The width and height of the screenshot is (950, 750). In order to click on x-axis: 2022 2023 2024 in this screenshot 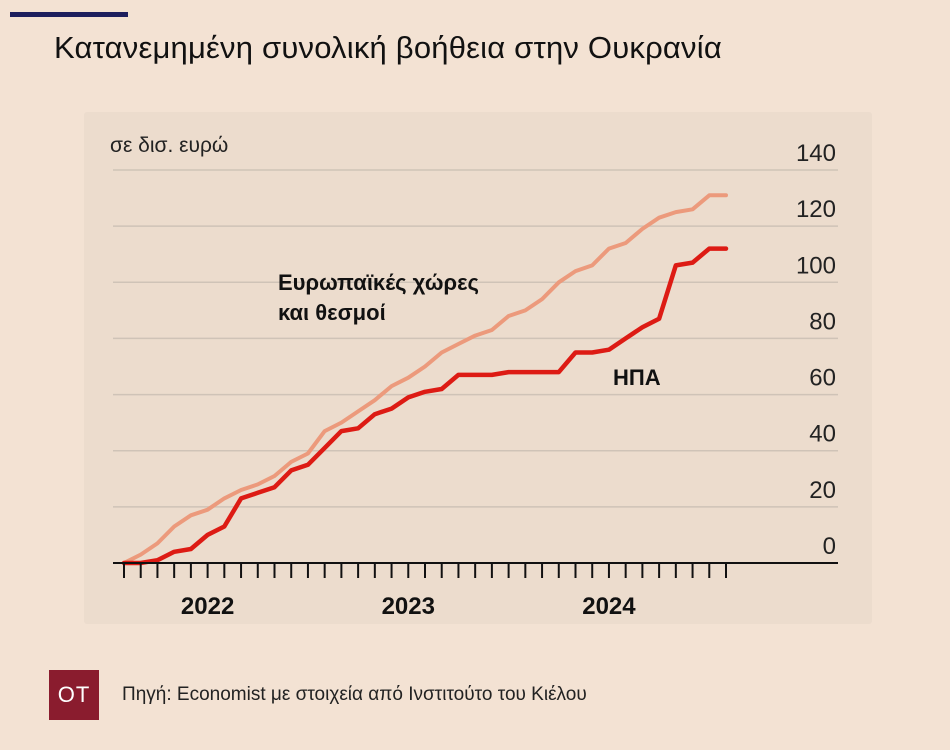, I will do `click(475, 591)`.